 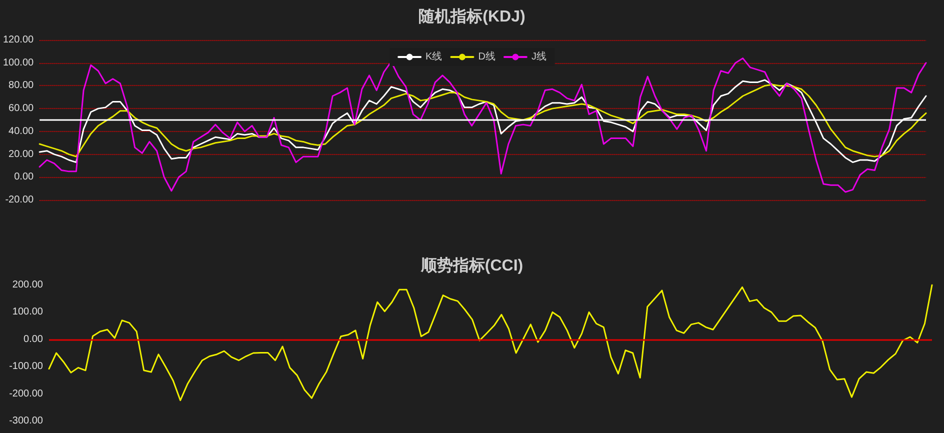 I want to click on y-tick-label: 40.00, so click(x=21, y=131).